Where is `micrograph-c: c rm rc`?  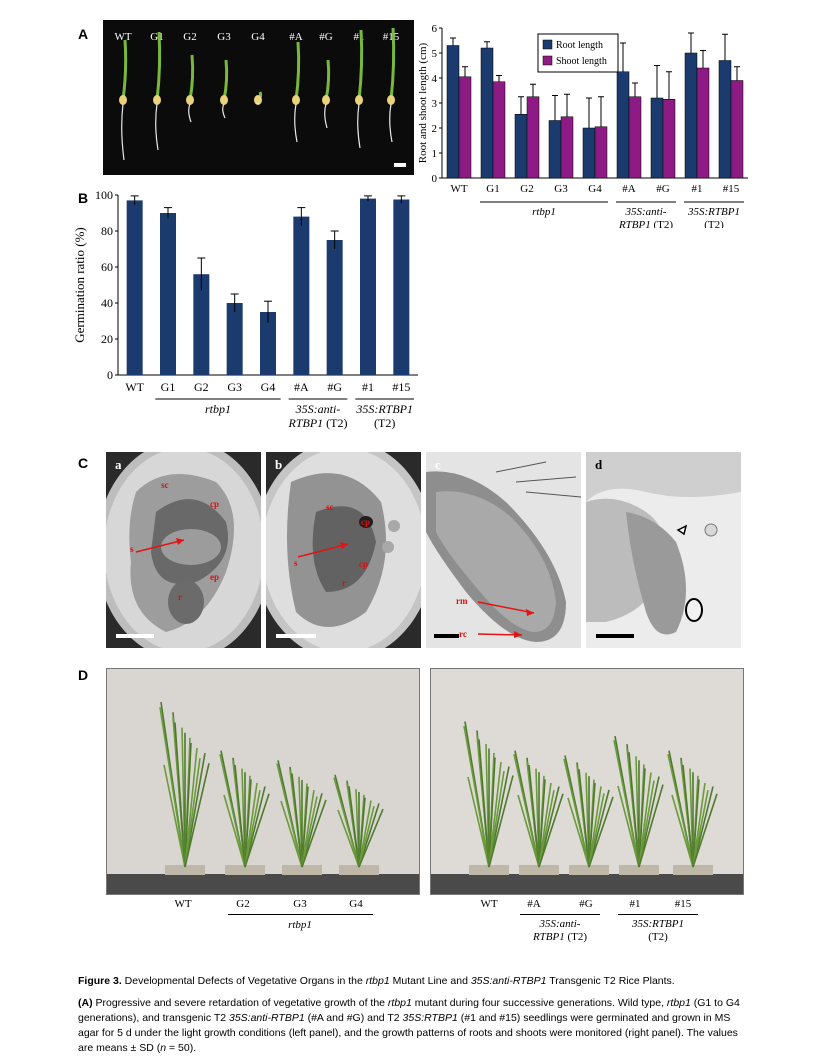 micrograph-c: c rm rc is located at coordinates (503, 550).